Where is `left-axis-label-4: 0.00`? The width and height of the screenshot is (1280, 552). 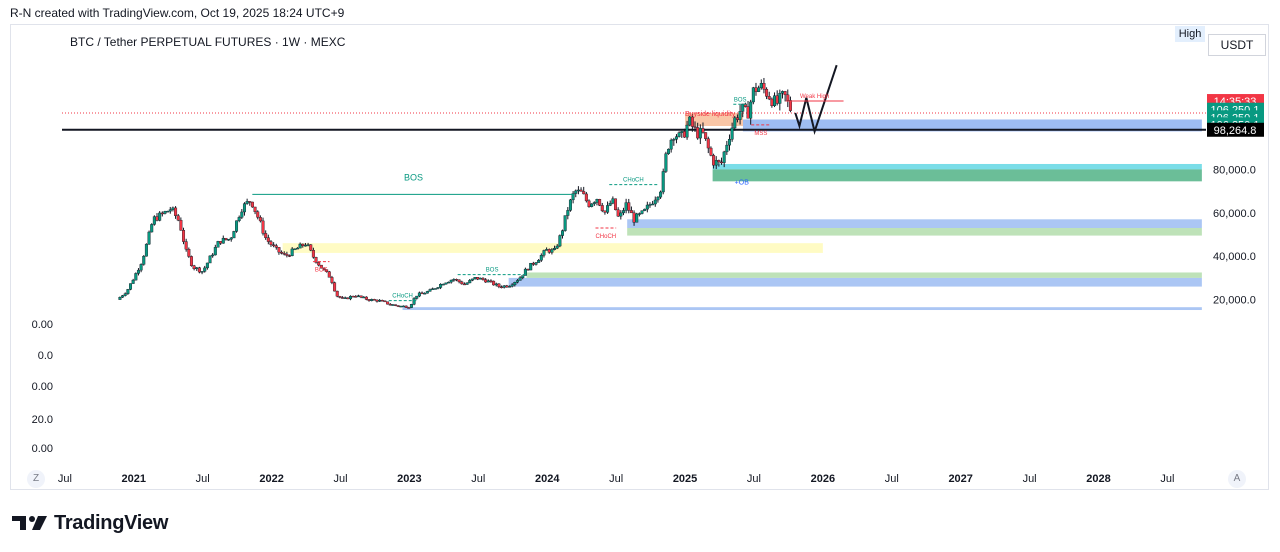 left-axis-label-4: 0.00 is located at coordinates (42, 449).